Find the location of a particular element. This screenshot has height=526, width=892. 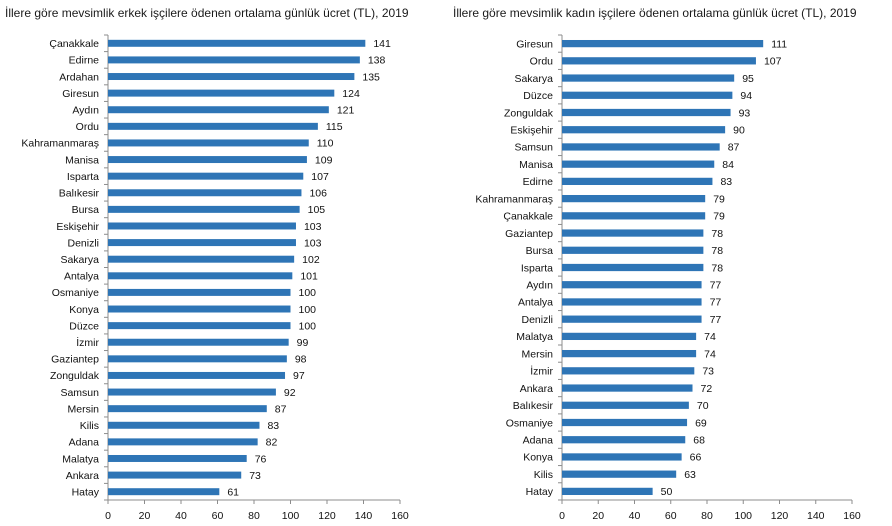

x-tick-label: 80 is located at coordinates (254, 516).